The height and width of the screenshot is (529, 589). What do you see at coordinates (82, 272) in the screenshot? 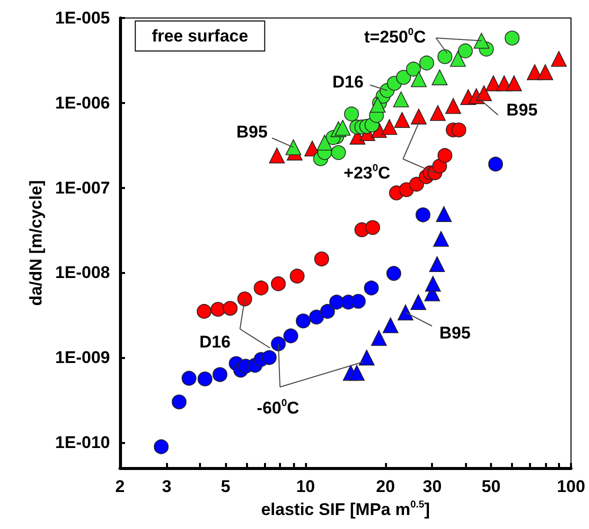
I see `y-tick-label: 1E-008` at bounding box center [82, 272].